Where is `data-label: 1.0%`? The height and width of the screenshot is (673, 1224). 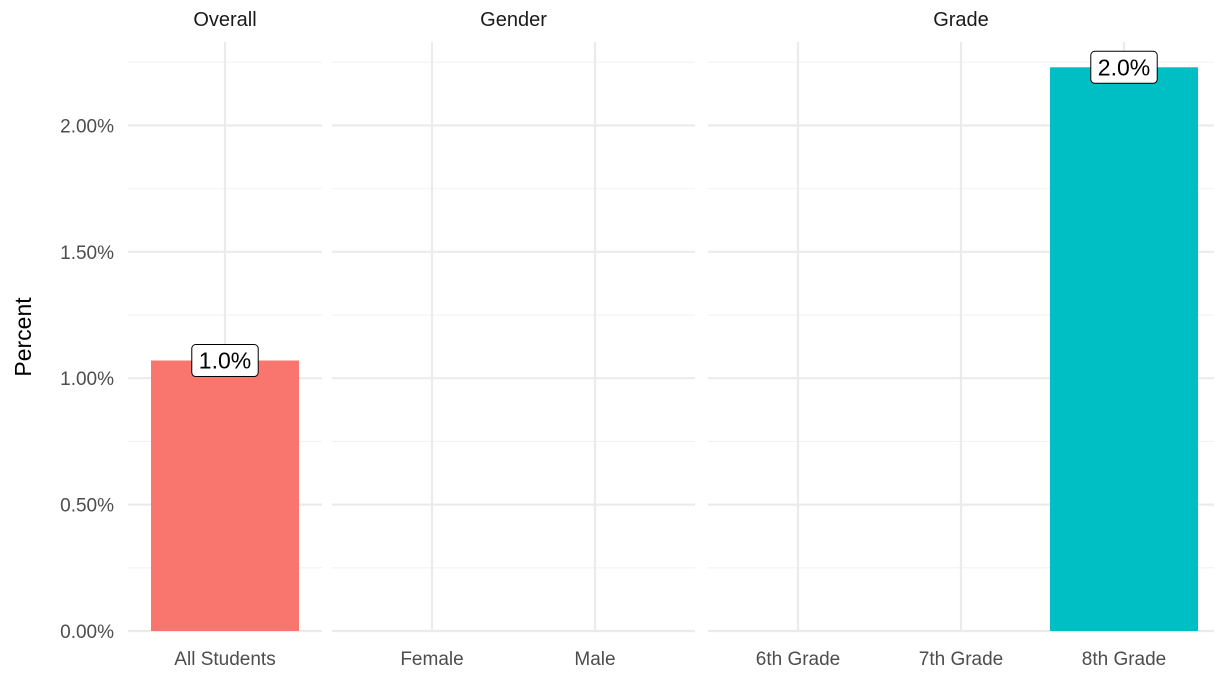 data-label: 1.0% is located at coordinates (225, 361).